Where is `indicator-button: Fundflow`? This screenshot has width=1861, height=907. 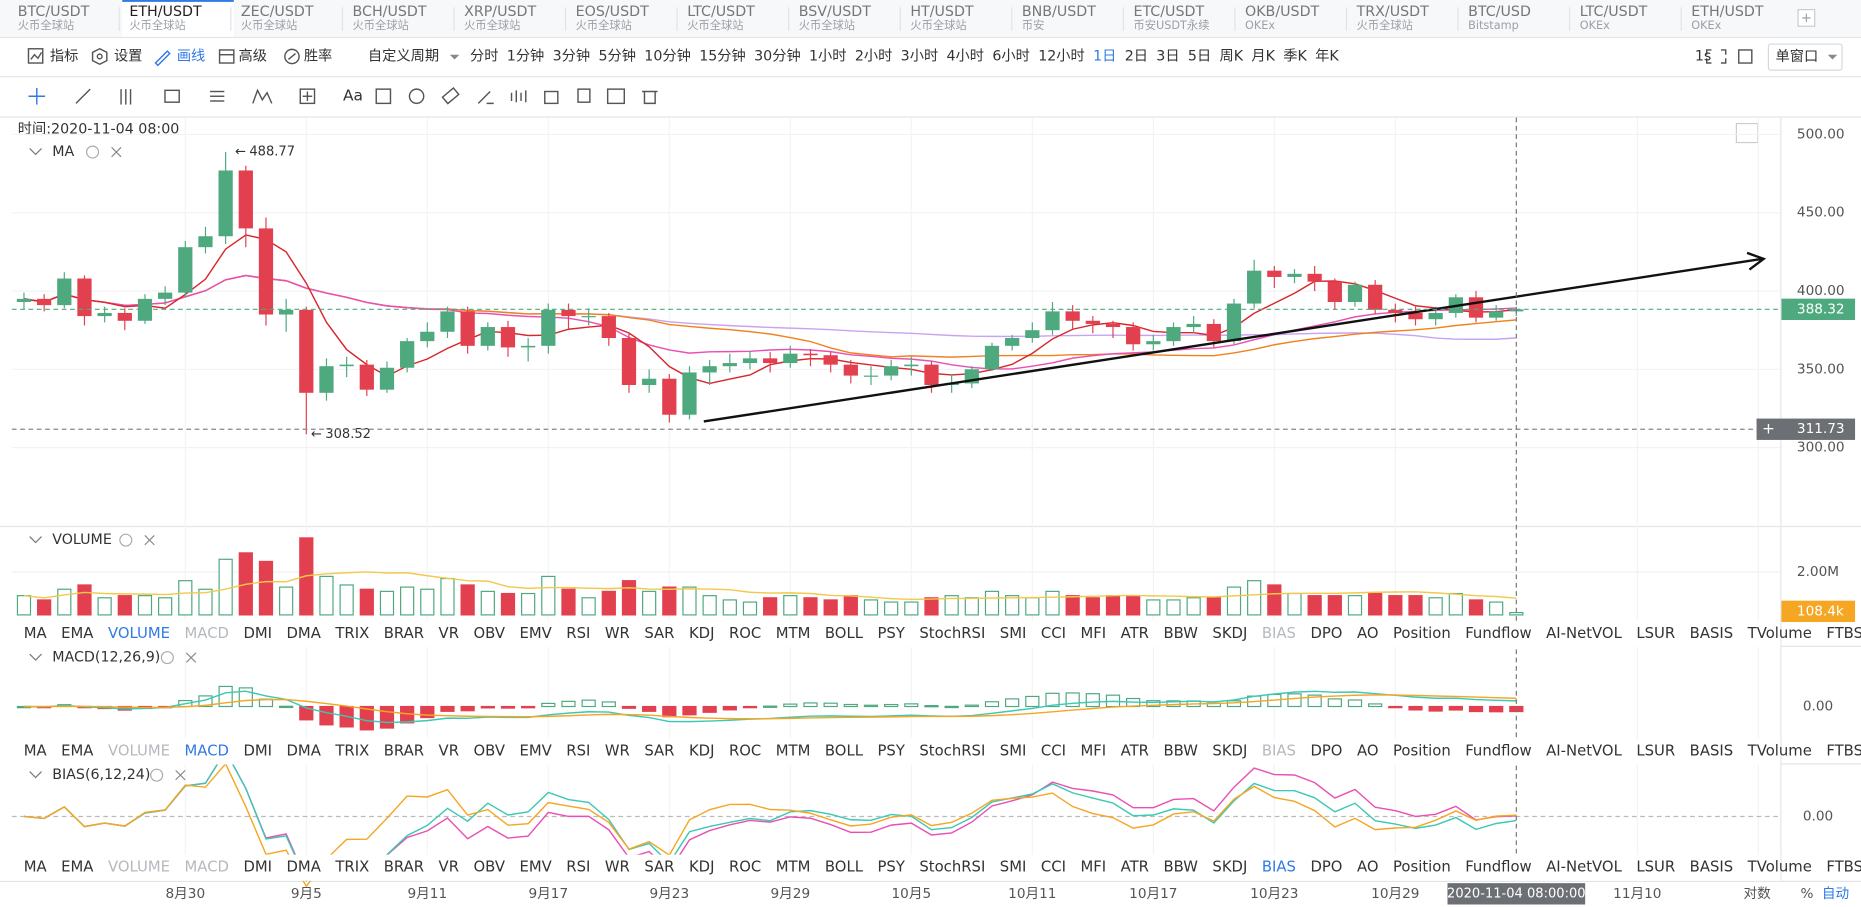 indicator-button: Fundflow is located at coordinates (1498, 867).